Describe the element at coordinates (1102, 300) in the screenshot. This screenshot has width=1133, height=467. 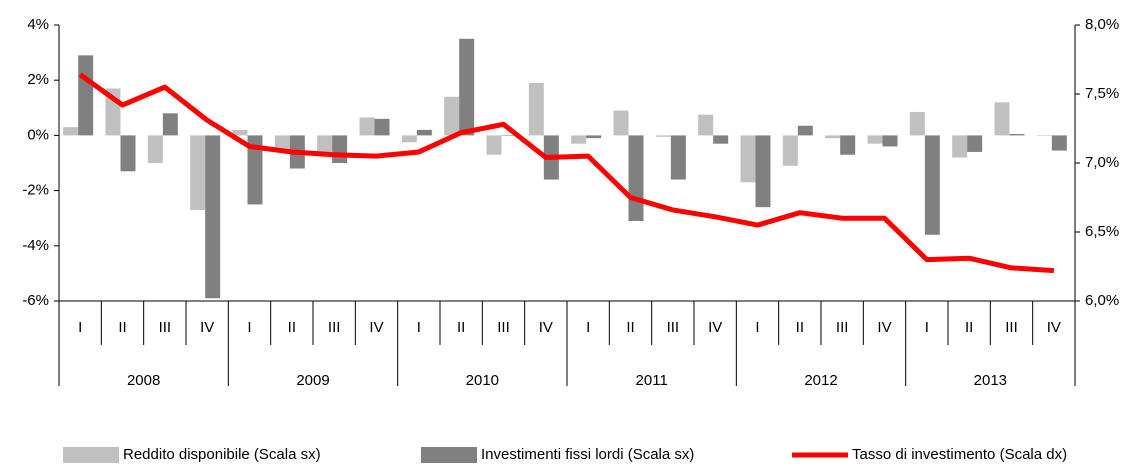
I see `y2-tick-label: 6,0%` at that location.